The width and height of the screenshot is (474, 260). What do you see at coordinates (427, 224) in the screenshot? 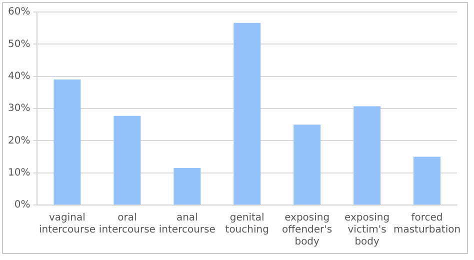
I see `x-tick-label: forced masturbation` at bounding box center [427, 224].